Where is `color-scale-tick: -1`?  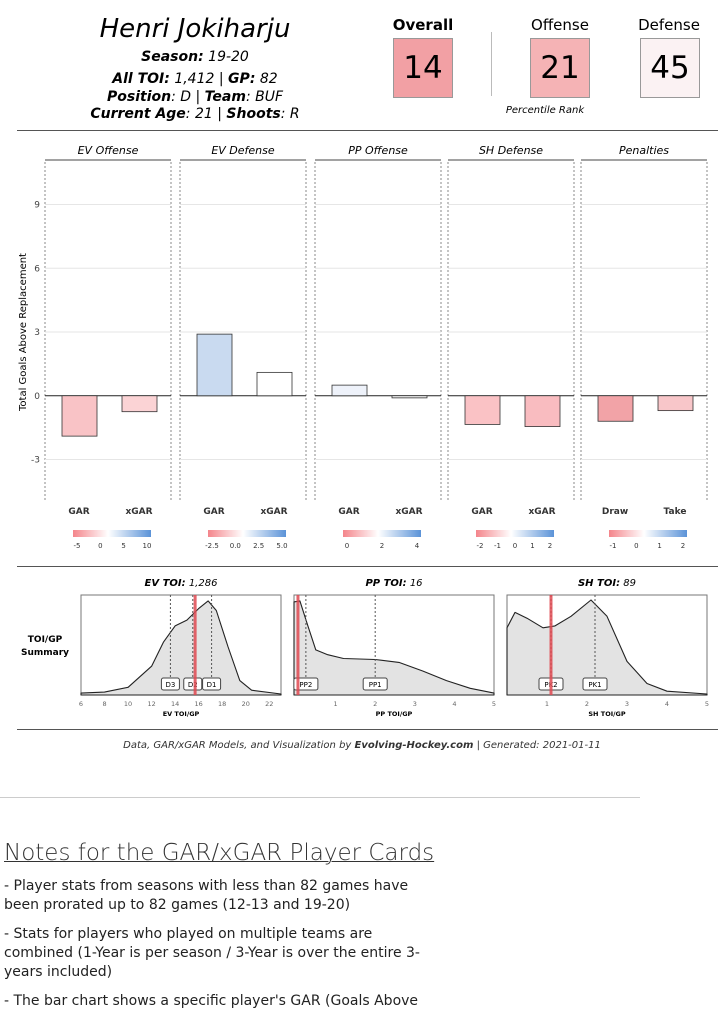 color-scale-tick: -1 is located at coordinates (613, 546).